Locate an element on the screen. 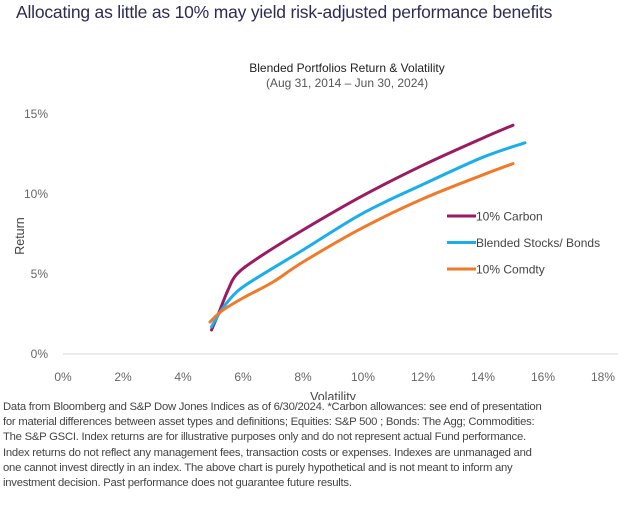 This screenshot has height=518, width=624. legend-label-1: Blended Stocks/ Bonds is located at coordinates (538, 243).